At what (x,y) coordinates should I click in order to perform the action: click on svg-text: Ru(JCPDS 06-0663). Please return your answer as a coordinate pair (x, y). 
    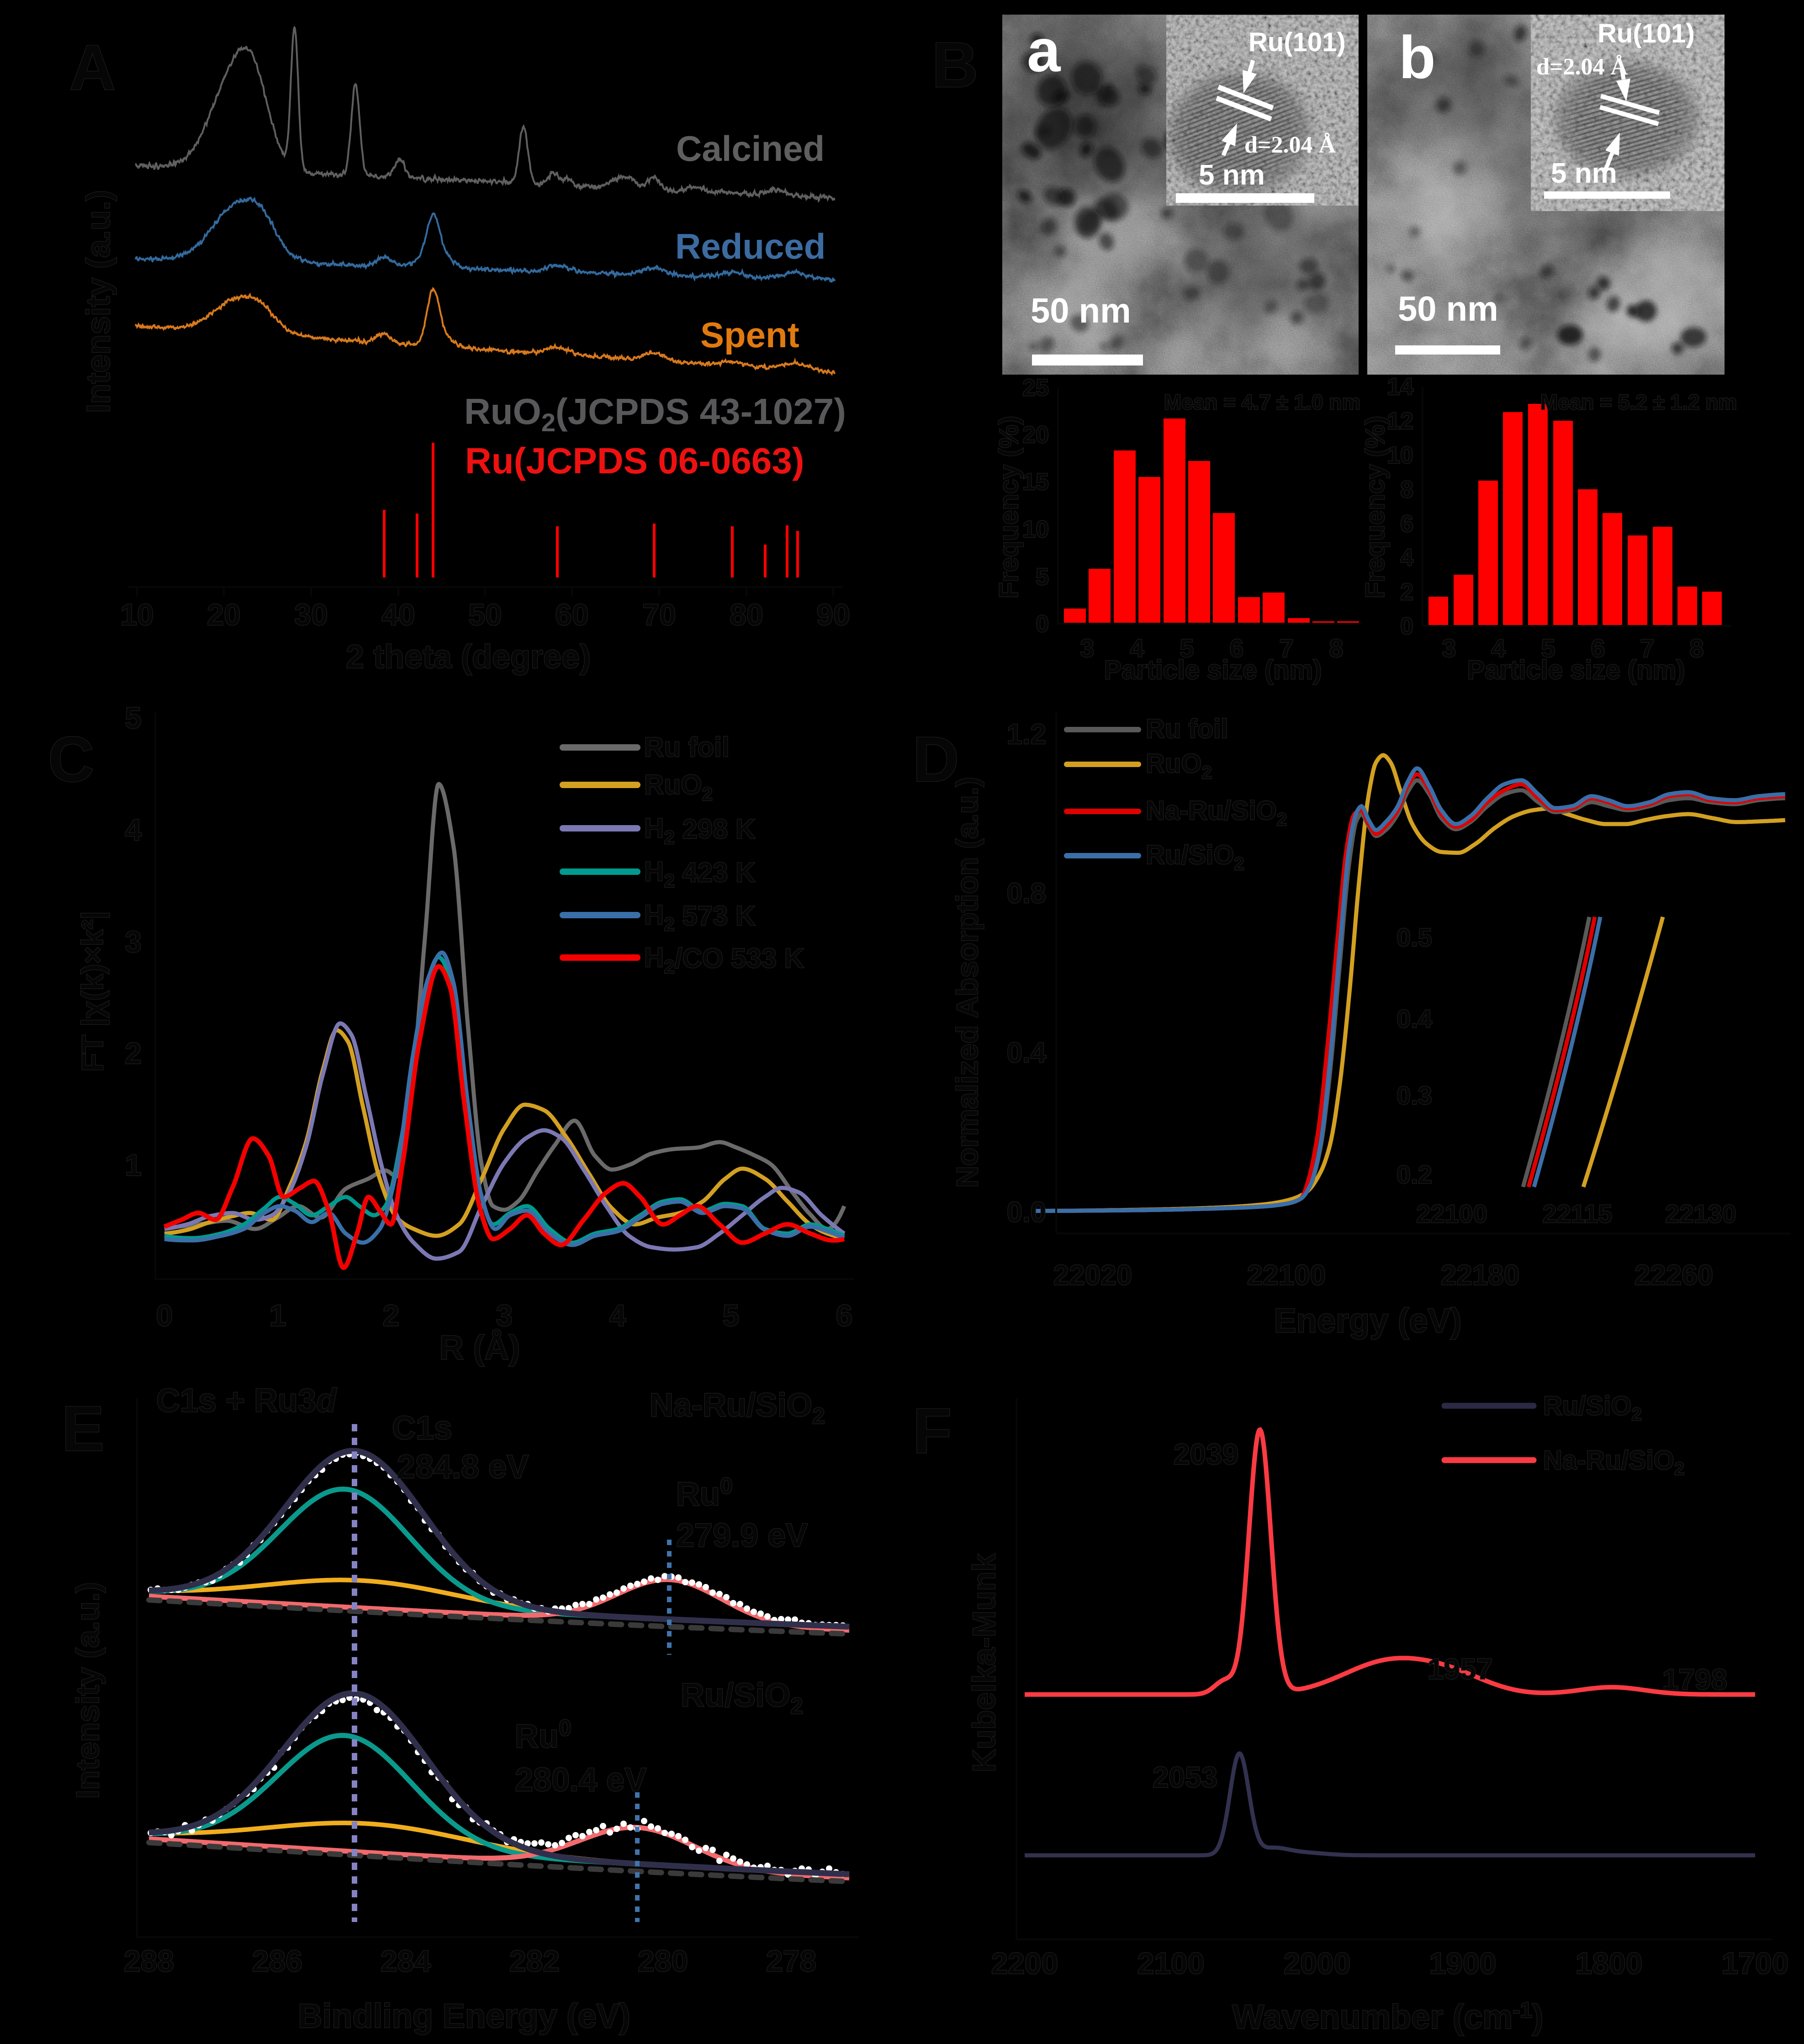
    Looking at the image, I should click on (634, 460).